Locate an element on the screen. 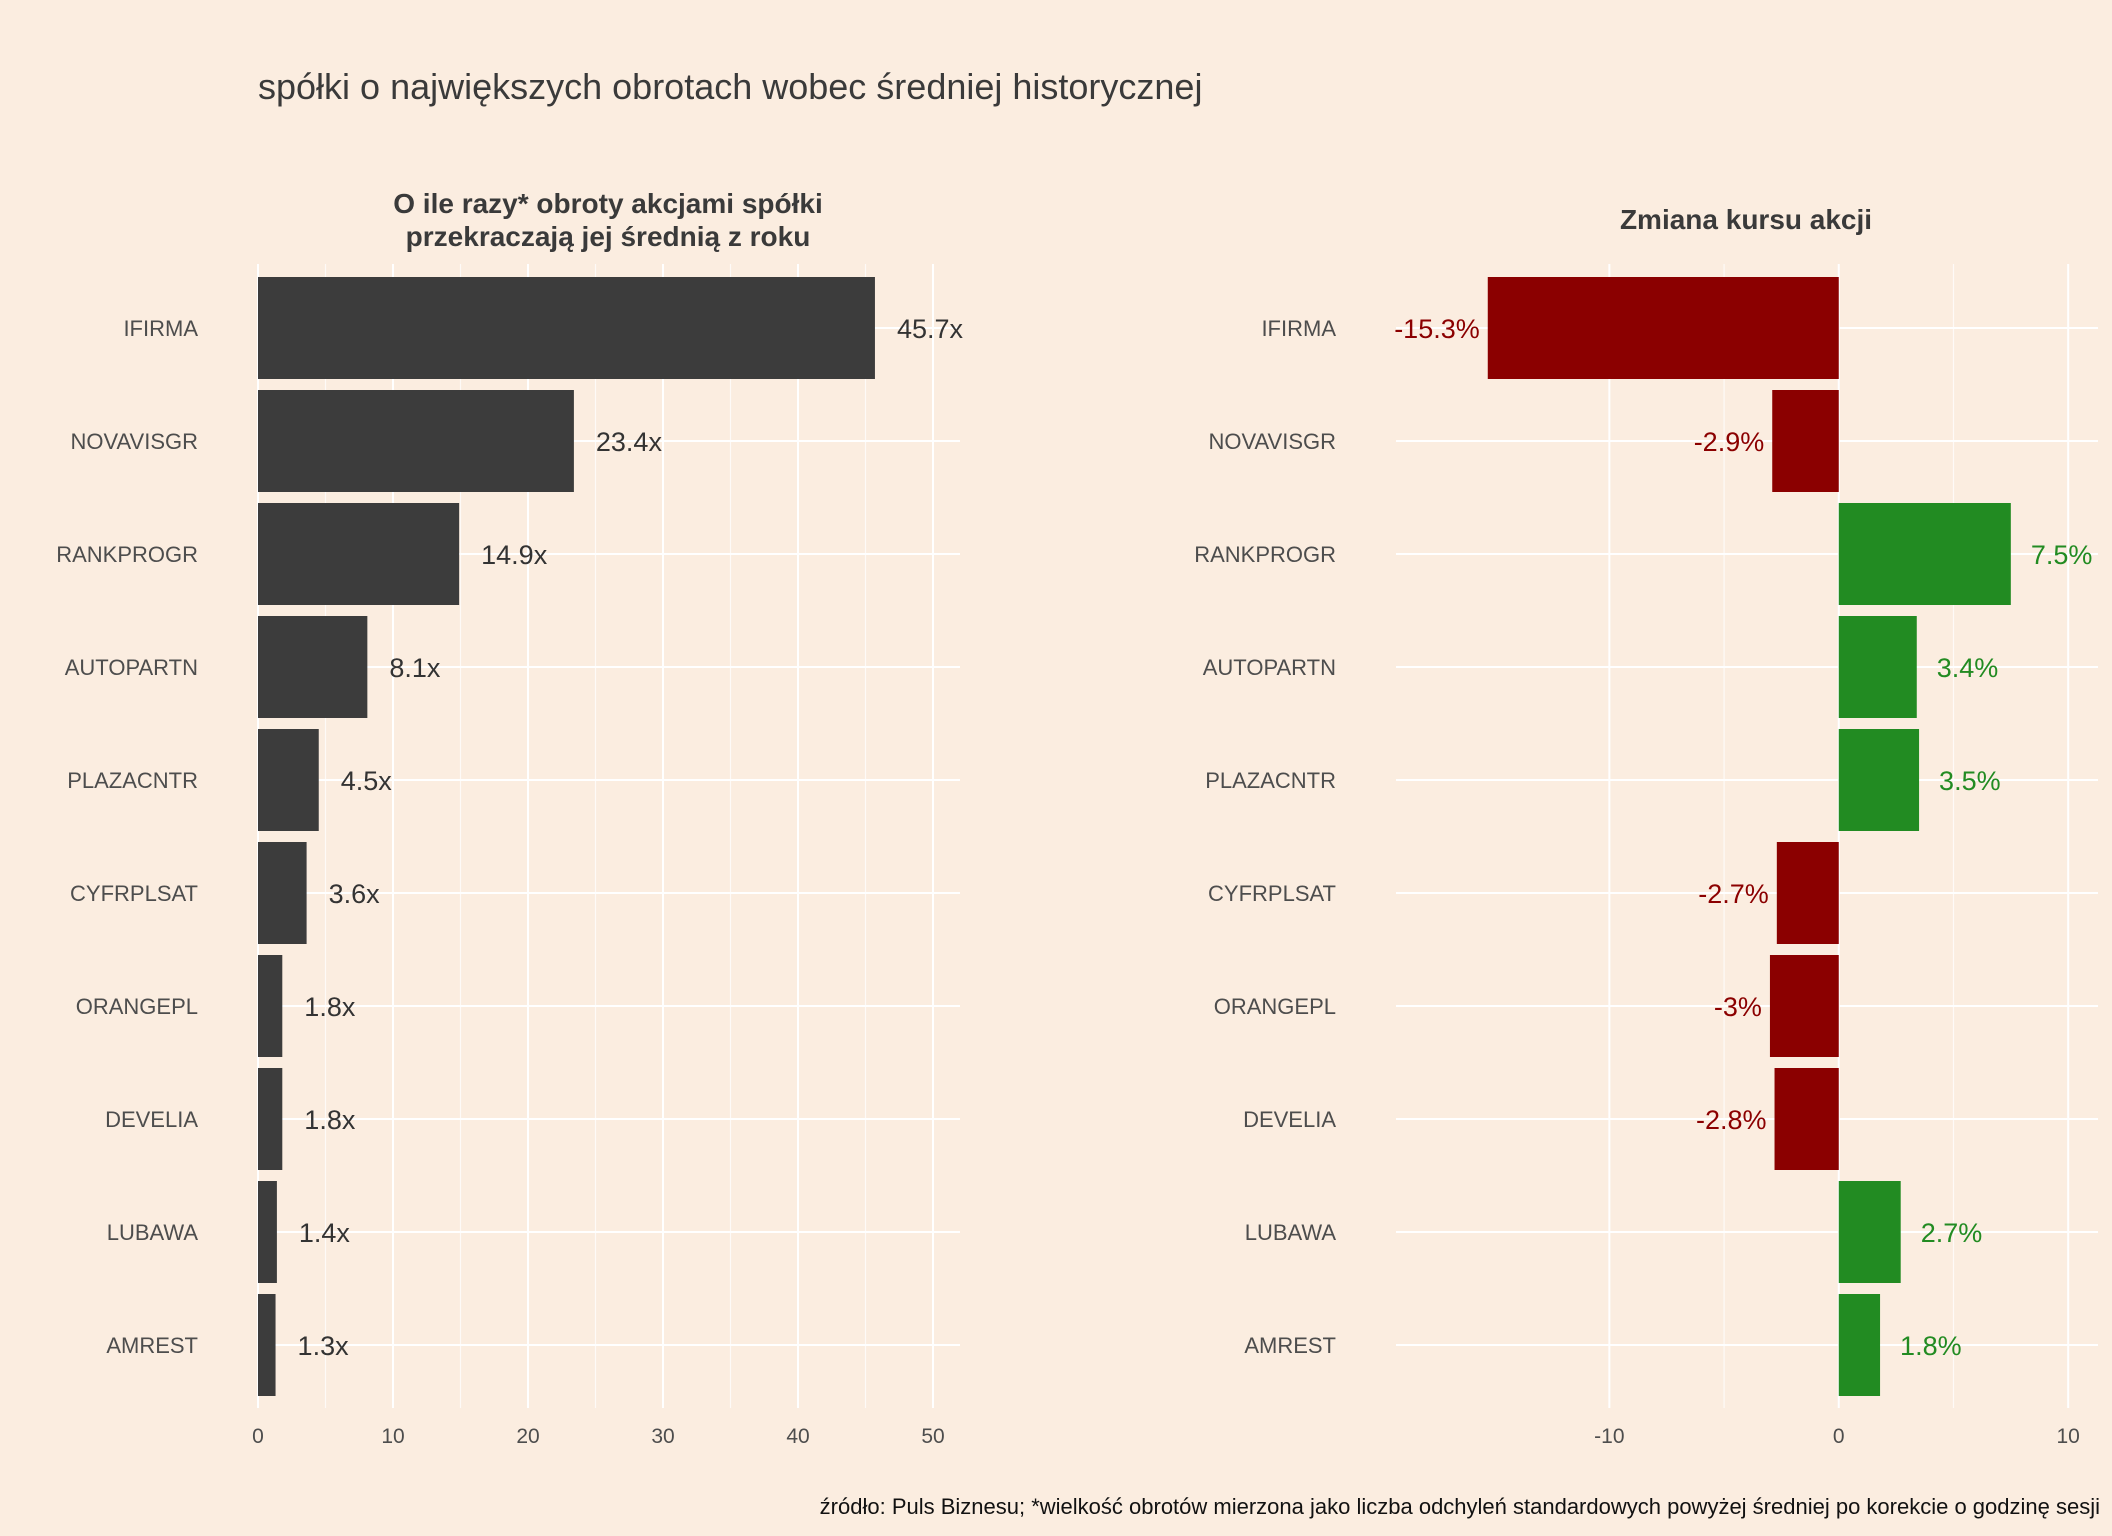 This screenshot has width=2112, height=1536. data-label: 4.5x is located at coordinates (367, 781).